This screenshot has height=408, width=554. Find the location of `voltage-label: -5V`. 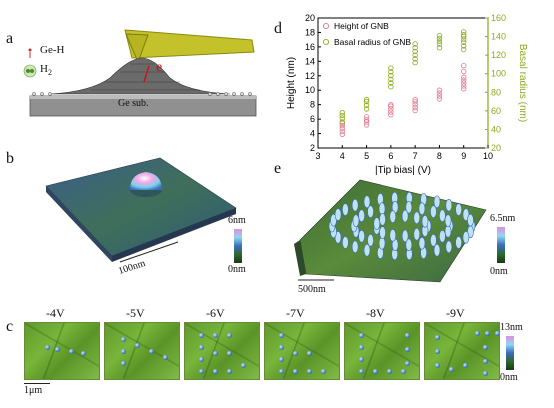

voltage-label: -5V is located at coordinates (135, 313).